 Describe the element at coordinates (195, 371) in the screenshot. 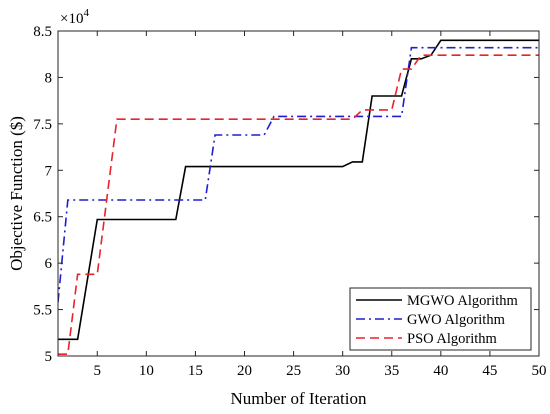

I see `x-tick-label: 15` at that location.